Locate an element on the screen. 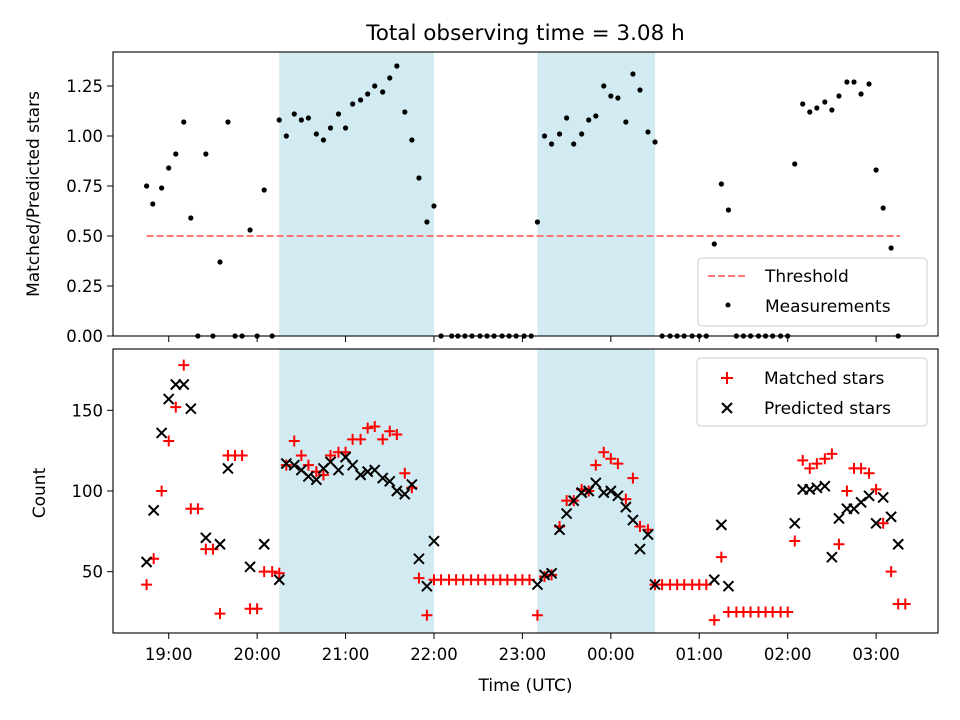  legend-predicted-swatch is located at coordinates (727, 408).